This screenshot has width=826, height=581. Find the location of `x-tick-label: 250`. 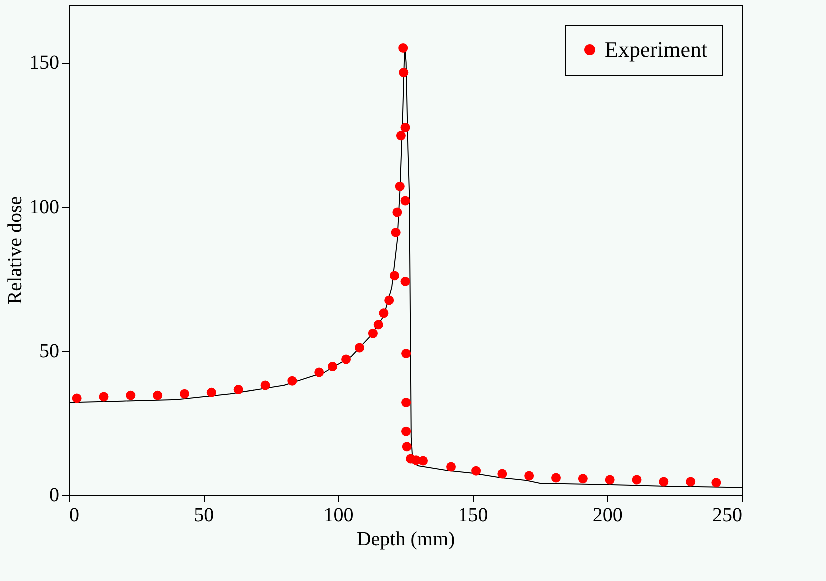

x-tick-label: 250 is located at coordinates (727, 515).